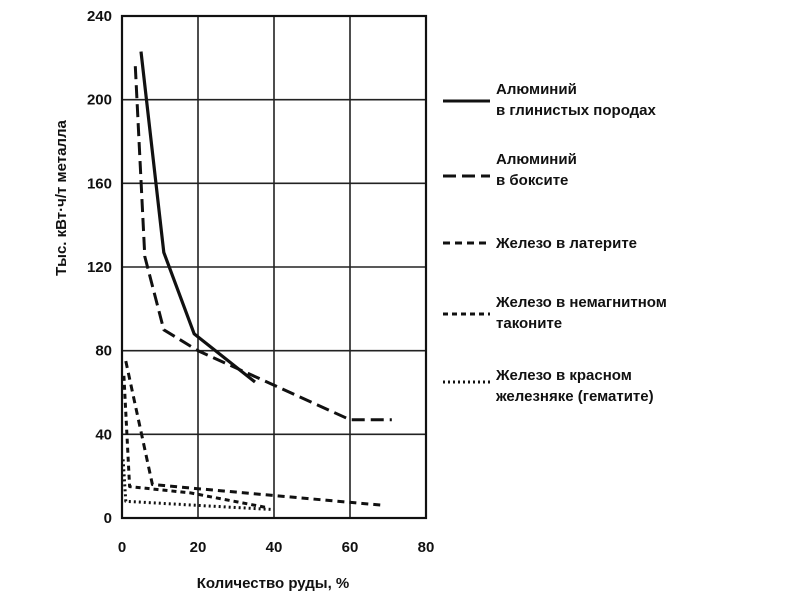 Image resolution: width=794 pixels, height=595 pixels. Describe the element at coordinates (566, 243) in the screenshot. I see `legend-label-3: Железо в латерите` at that location.